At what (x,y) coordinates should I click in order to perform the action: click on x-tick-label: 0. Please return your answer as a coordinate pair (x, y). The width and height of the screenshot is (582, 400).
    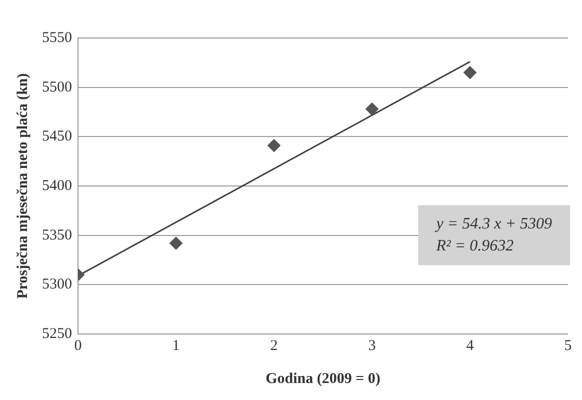
    Looking at the image, I should click on (78, 346).